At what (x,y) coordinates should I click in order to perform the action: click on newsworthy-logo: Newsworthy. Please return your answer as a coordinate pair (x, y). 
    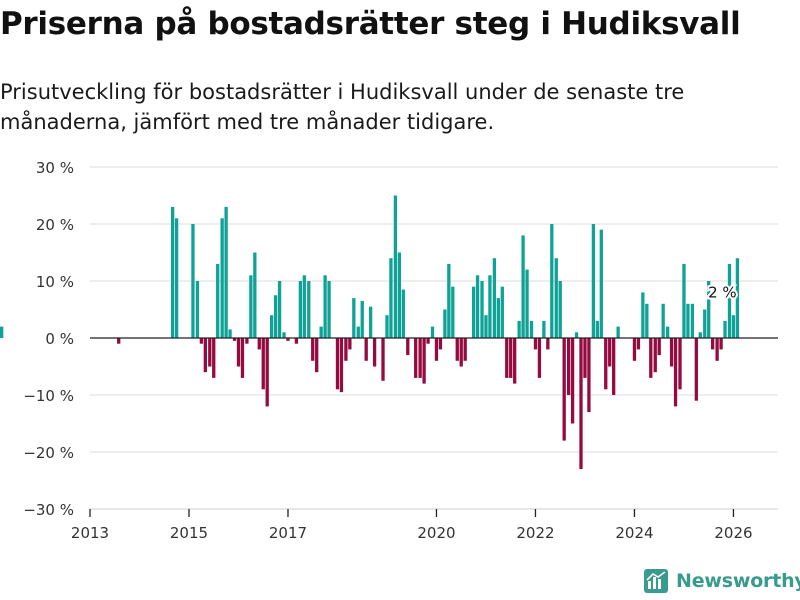
    Looking at the image, I should click on (722, 581).